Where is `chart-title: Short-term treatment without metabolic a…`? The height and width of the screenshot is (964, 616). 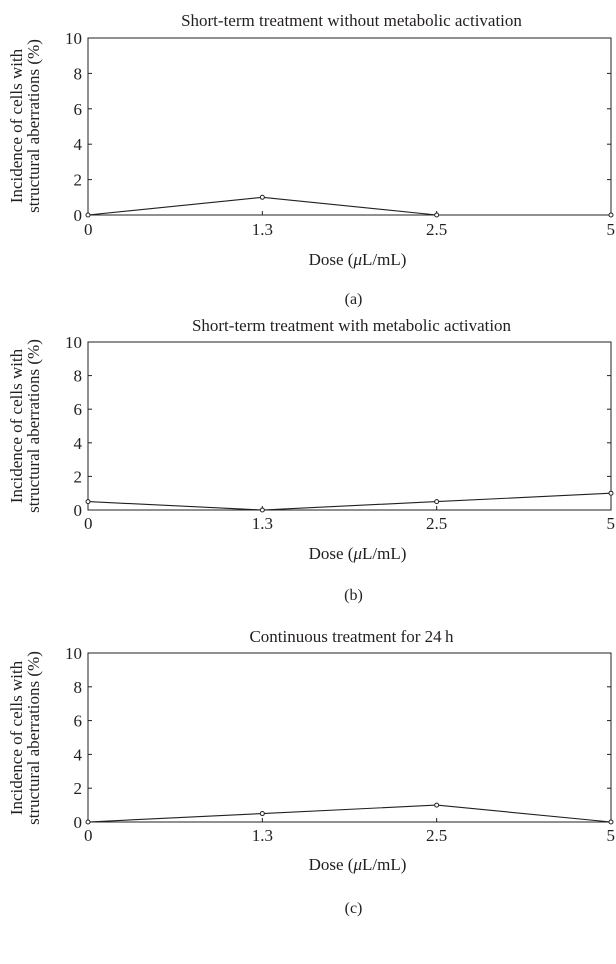 chart-title: Short-term treatment without metabolic a… is located at coordinates (351, 20).